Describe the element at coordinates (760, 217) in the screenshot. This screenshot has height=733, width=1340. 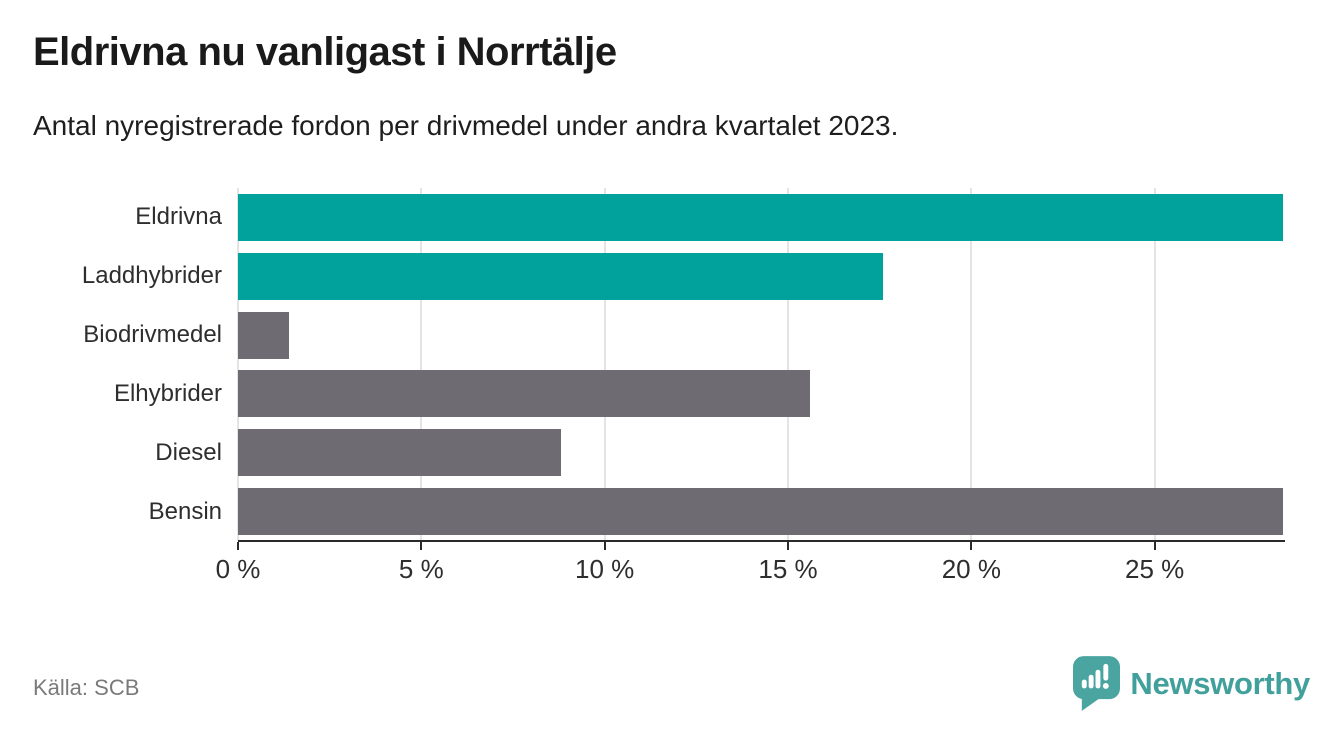
I see `bar-eldrivna` at that location.